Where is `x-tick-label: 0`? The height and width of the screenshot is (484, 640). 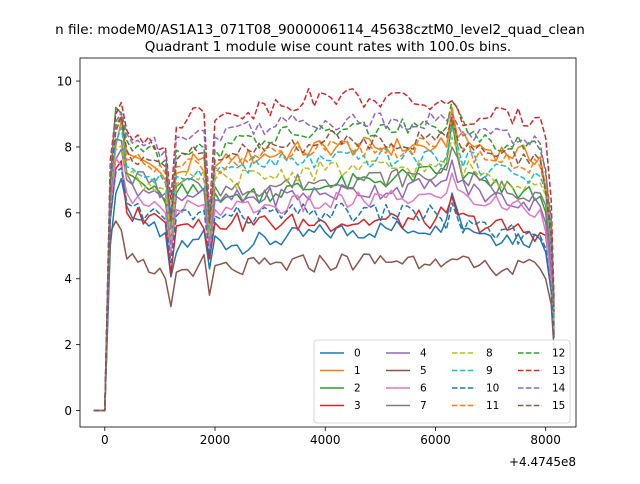 x-tick-label: 0 is located at coordinates (105, 440).